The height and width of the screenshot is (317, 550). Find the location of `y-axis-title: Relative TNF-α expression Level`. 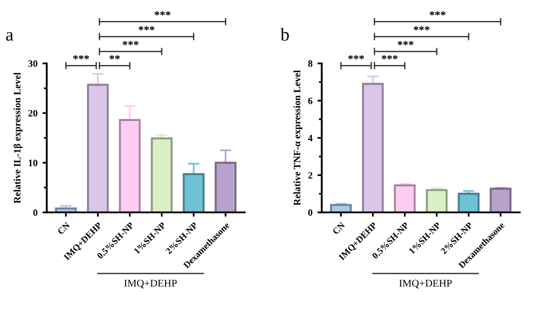

y-axis-title: Relative TNF-α expression Level is located at coordinates (297, 138).